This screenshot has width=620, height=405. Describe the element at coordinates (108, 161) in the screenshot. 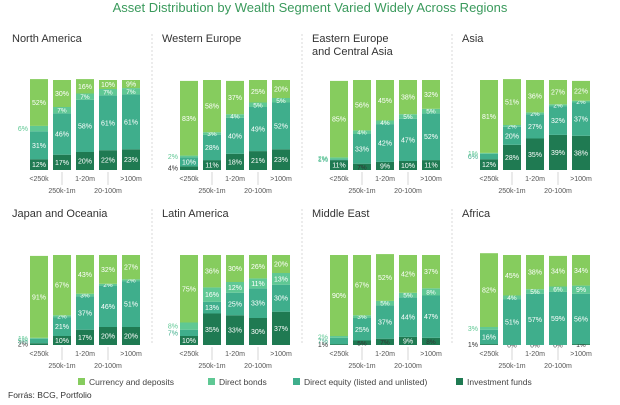

I see `data-label-funds: 22%` at that location.